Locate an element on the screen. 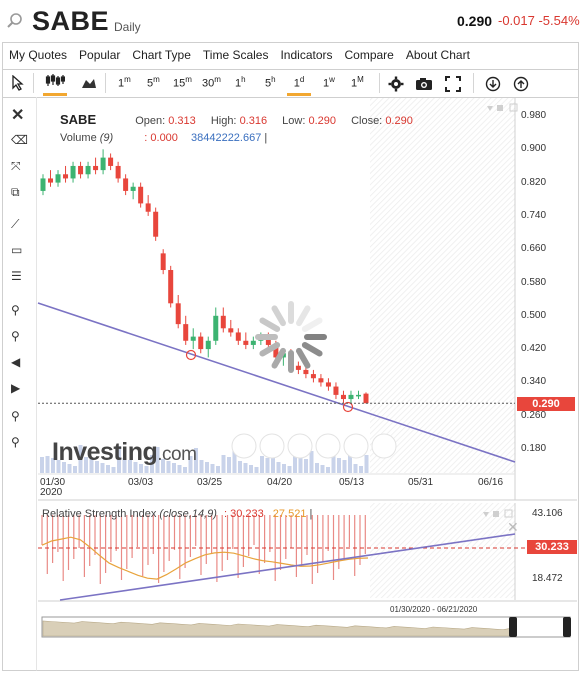  menu-time-scales: Time Scales is located at coordinates (235, 55).